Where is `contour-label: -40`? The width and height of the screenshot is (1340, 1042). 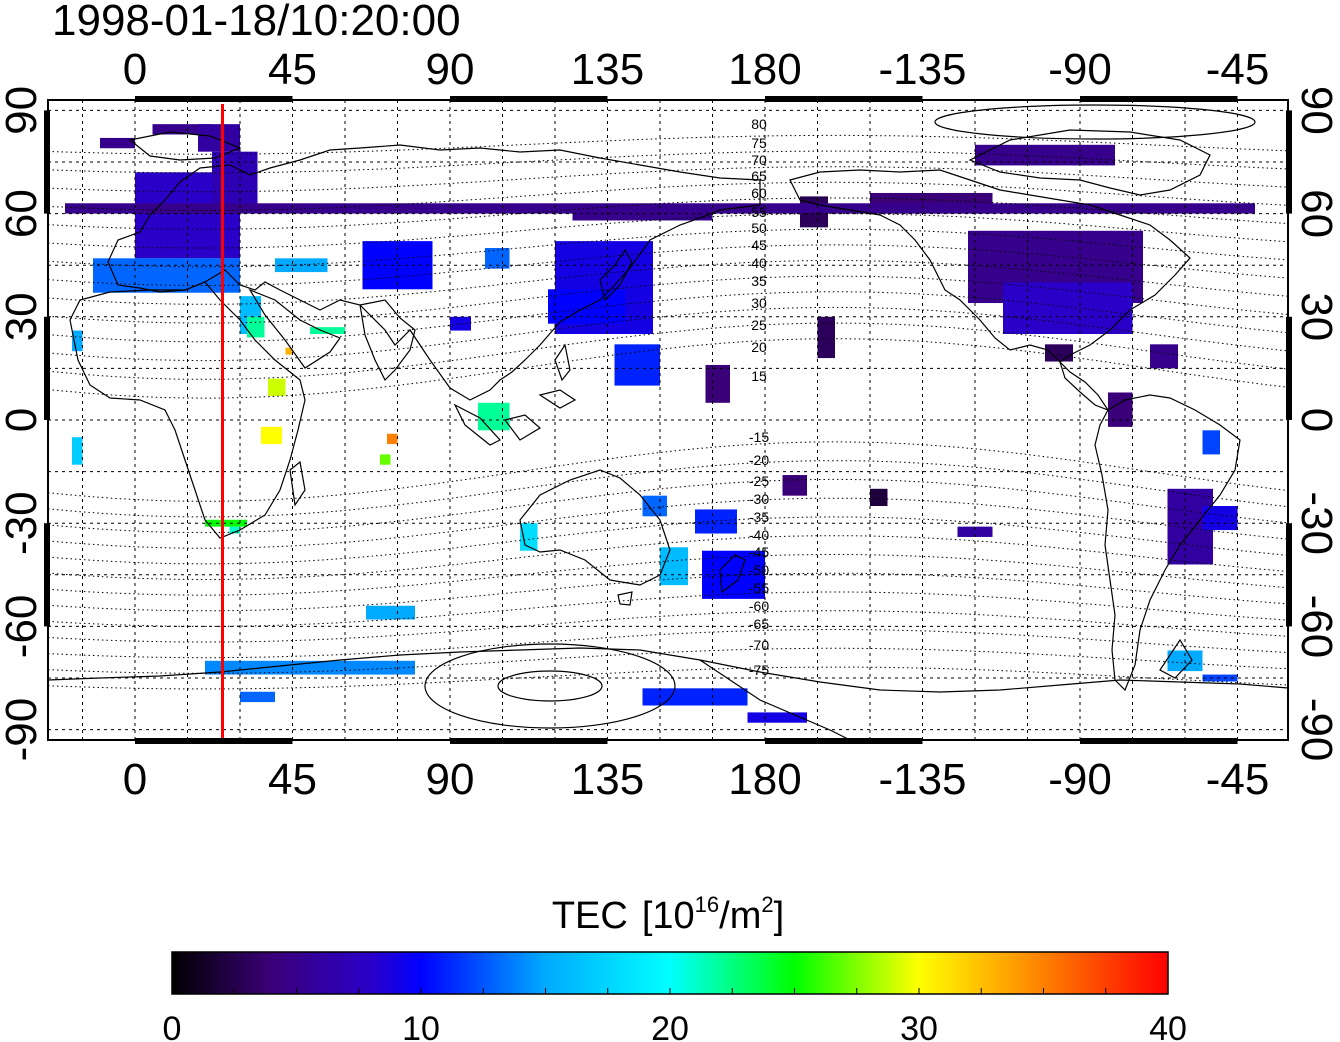
contour-label: -40 is located at coordinates (759, 535).